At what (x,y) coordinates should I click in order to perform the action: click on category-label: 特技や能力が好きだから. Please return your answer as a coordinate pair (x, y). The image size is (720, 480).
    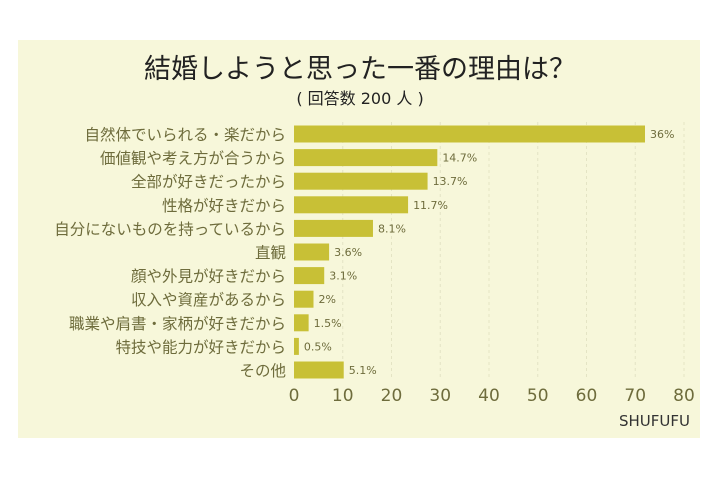
    Looking at the image, I should click on (200, 347).